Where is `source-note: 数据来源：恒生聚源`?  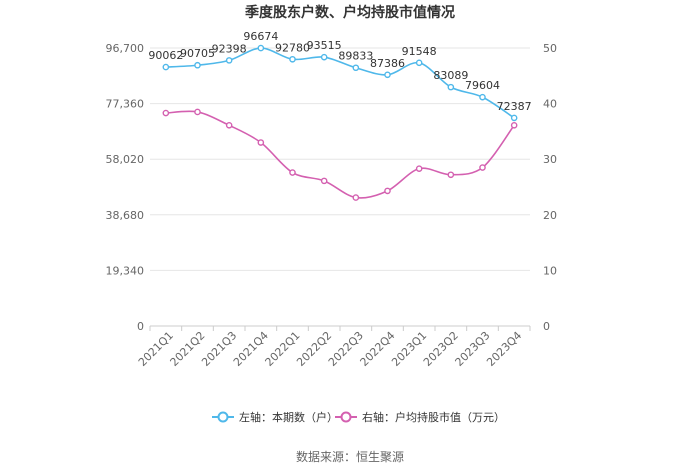
source-note: 数据来源：恒生聚源 is located at coordinates (349, 457).